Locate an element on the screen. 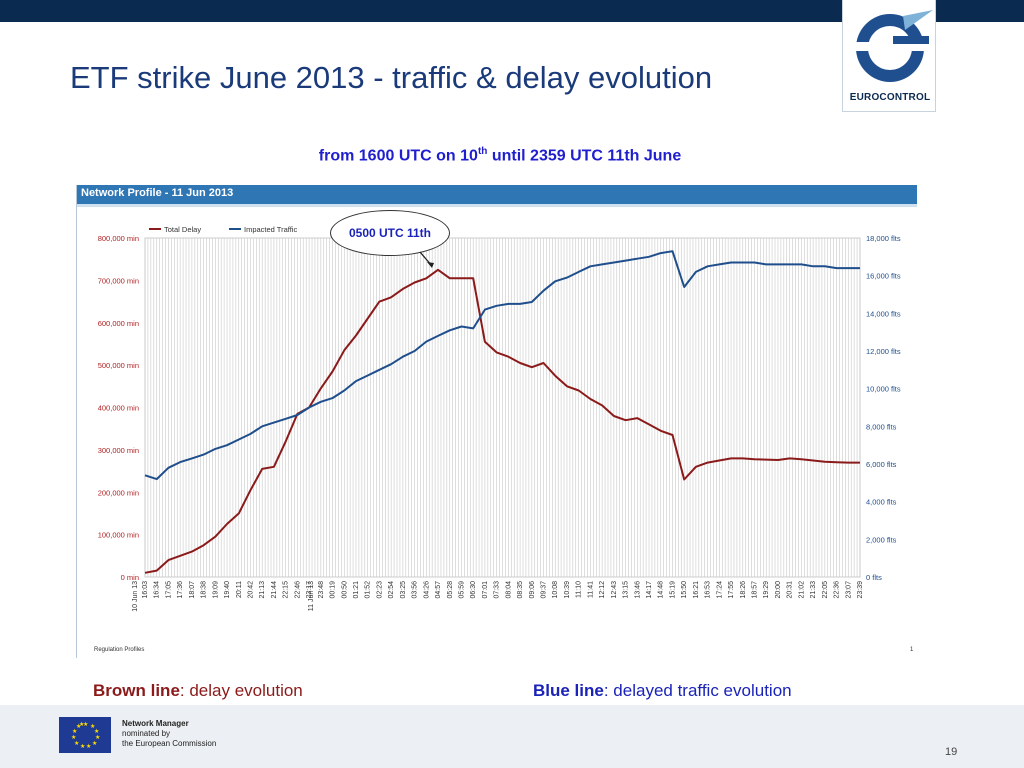 Image resolution: width=1024 pixels, height=768 pixels. legend-entry: Impacted Traffic is located at coordinates (270, 229).